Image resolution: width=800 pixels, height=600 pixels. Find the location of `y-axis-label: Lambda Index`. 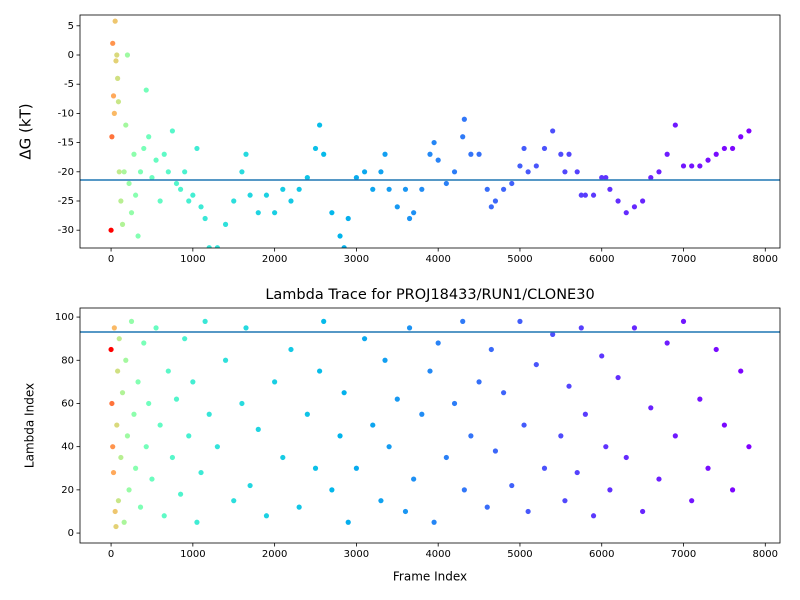

y-axis-label: Lambda Index is located at coordinates (30, 425).